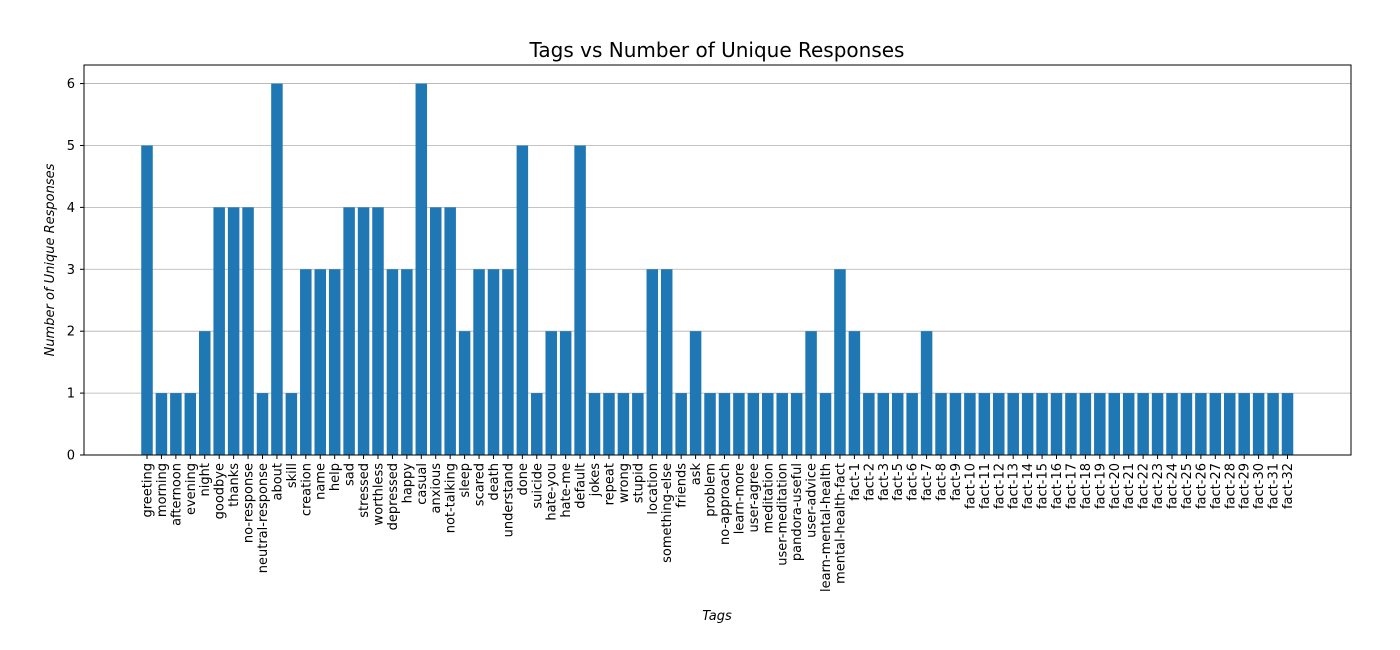 Image resolution: width=1400 pixels, height=650 pixels. Describe the element at coordinates (884, 482) in the screenshot. I see `x-tick-label: fact-3` at that location.